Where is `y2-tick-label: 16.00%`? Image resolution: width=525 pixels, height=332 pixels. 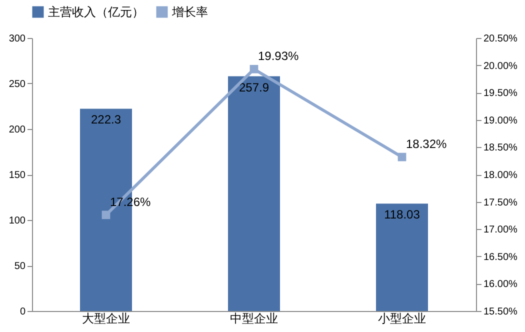 y2-tick-label: 16.00% is located at coordinates (501, 284).